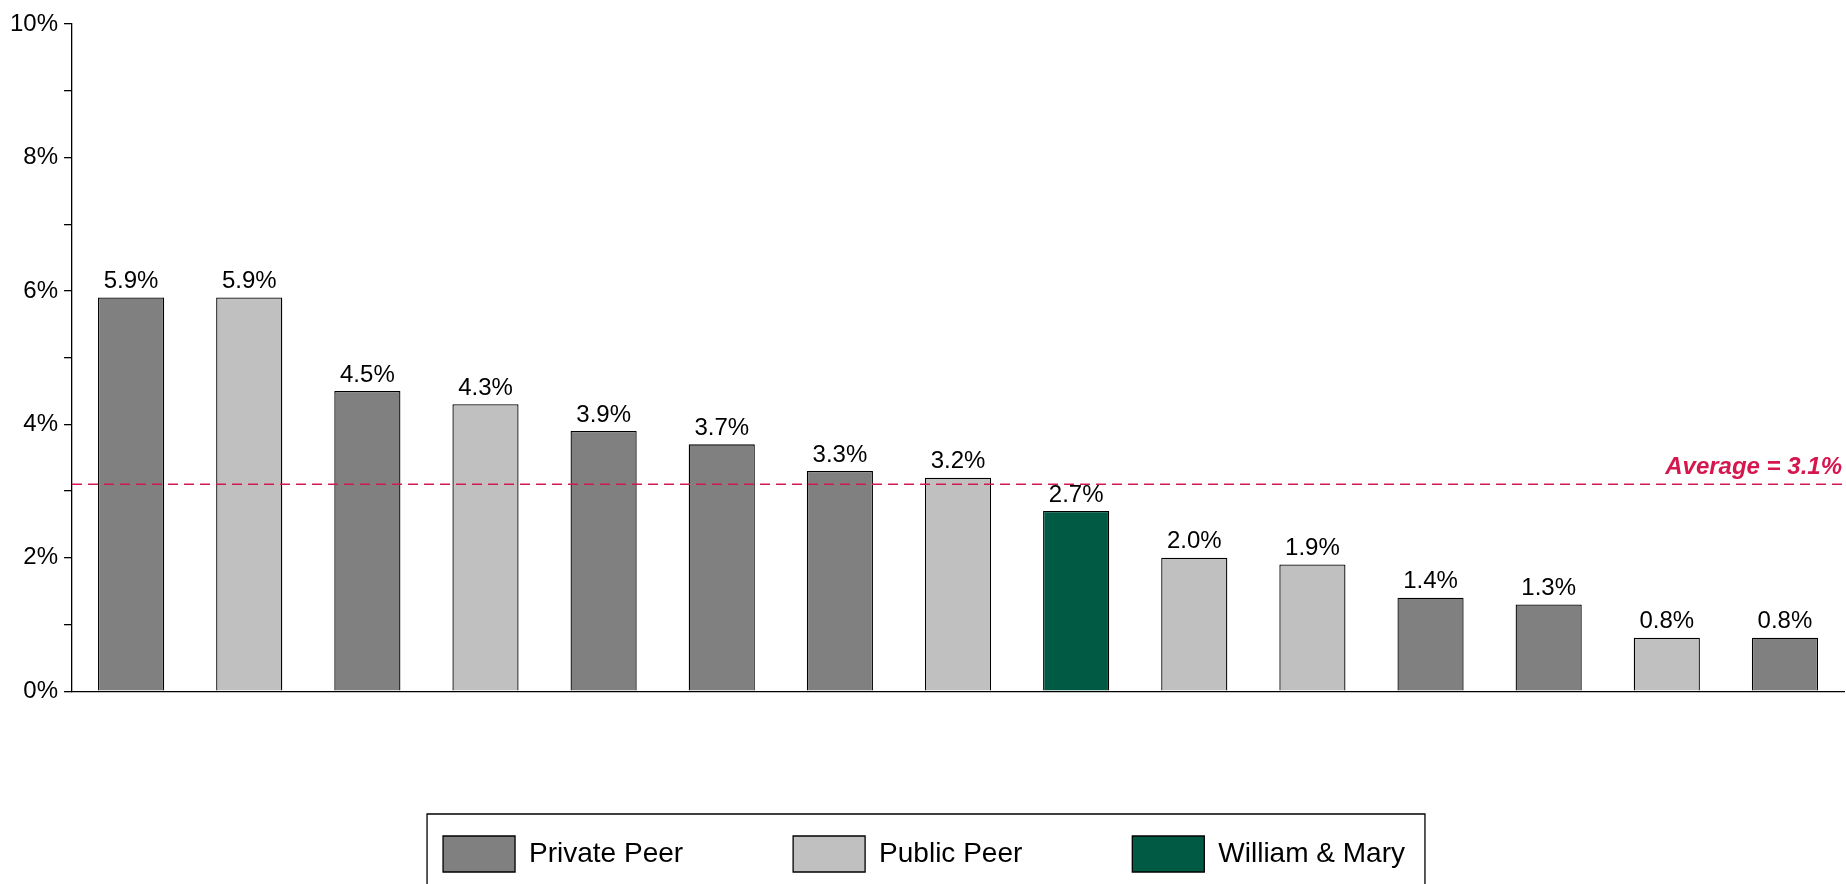 This screenshot has width=1846, height=884. Describe the element at coordinates (41, 422) in the screenshot. I see `y-tick-label: 4%` at that location.